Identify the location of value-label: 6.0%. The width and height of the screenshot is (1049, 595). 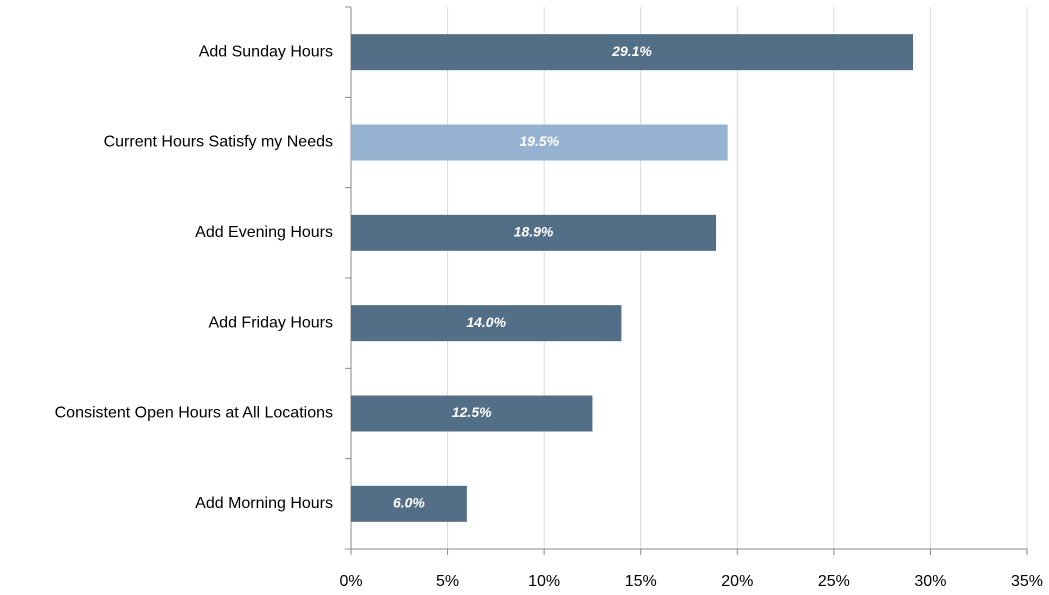
(409, 503).